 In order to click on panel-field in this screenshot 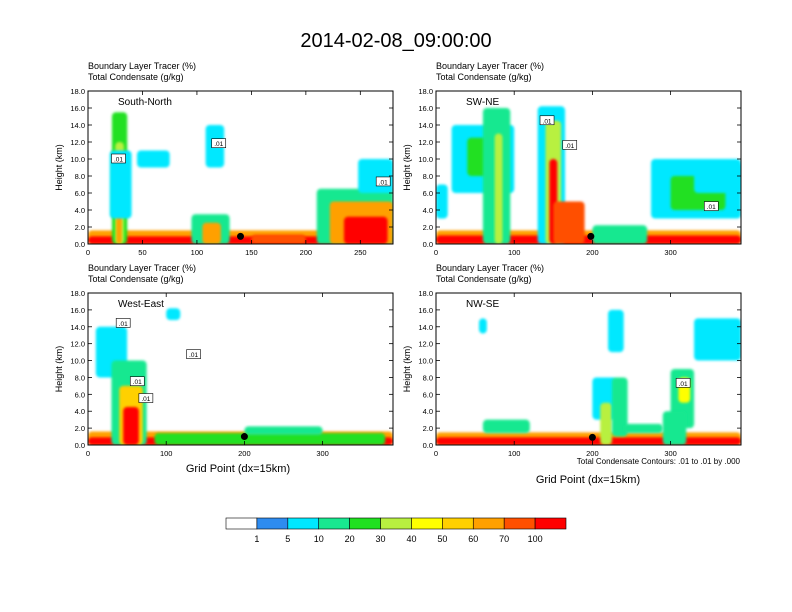, I will do `click(588, 175)`.